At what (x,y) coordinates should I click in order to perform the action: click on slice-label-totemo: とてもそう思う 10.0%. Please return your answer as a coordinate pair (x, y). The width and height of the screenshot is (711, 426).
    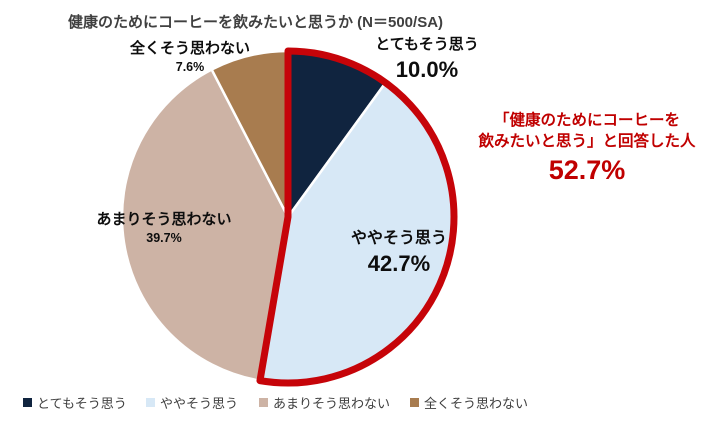
    Looking at the image, I should click on (427, 59).